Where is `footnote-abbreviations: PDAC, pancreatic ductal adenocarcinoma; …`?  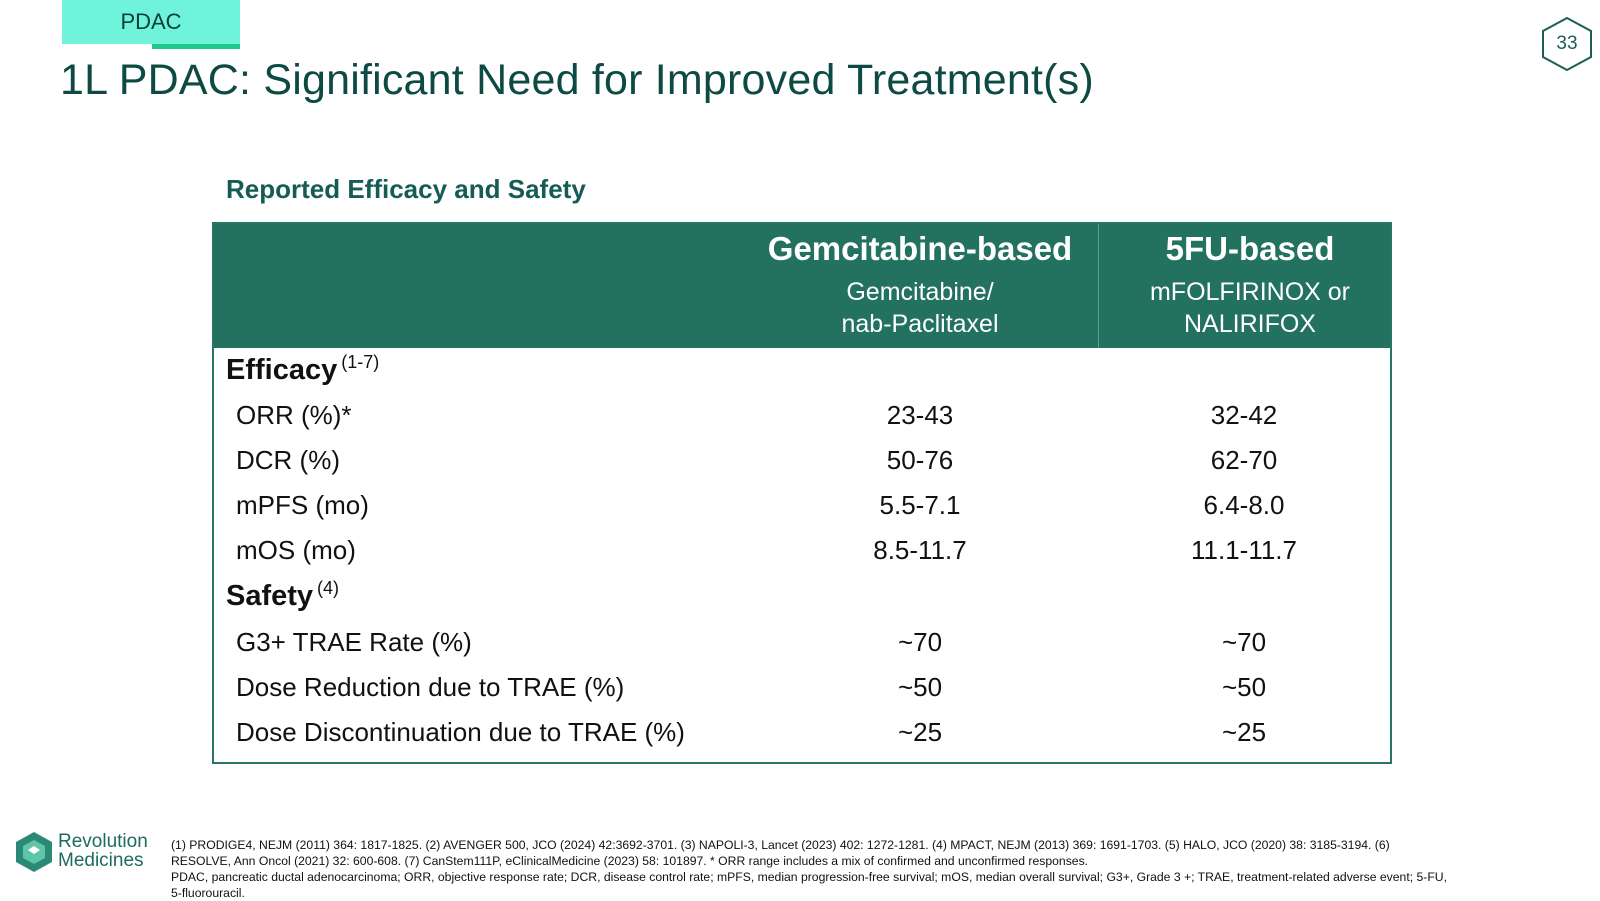 footnote-abbreviations: PDAC, pancreatic ductal adenocarcinoma; … is located at coordinates (809, 885).